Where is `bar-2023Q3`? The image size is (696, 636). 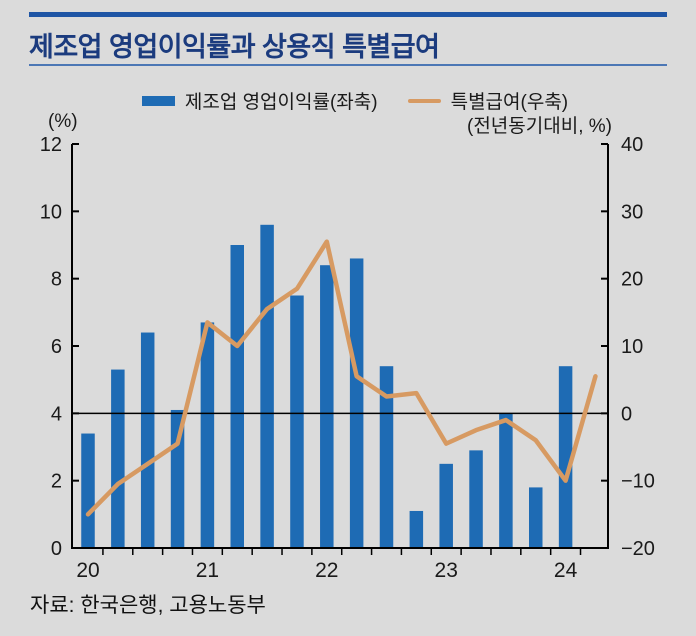 bar-2023Q3 is located at coordinates (506, 480).